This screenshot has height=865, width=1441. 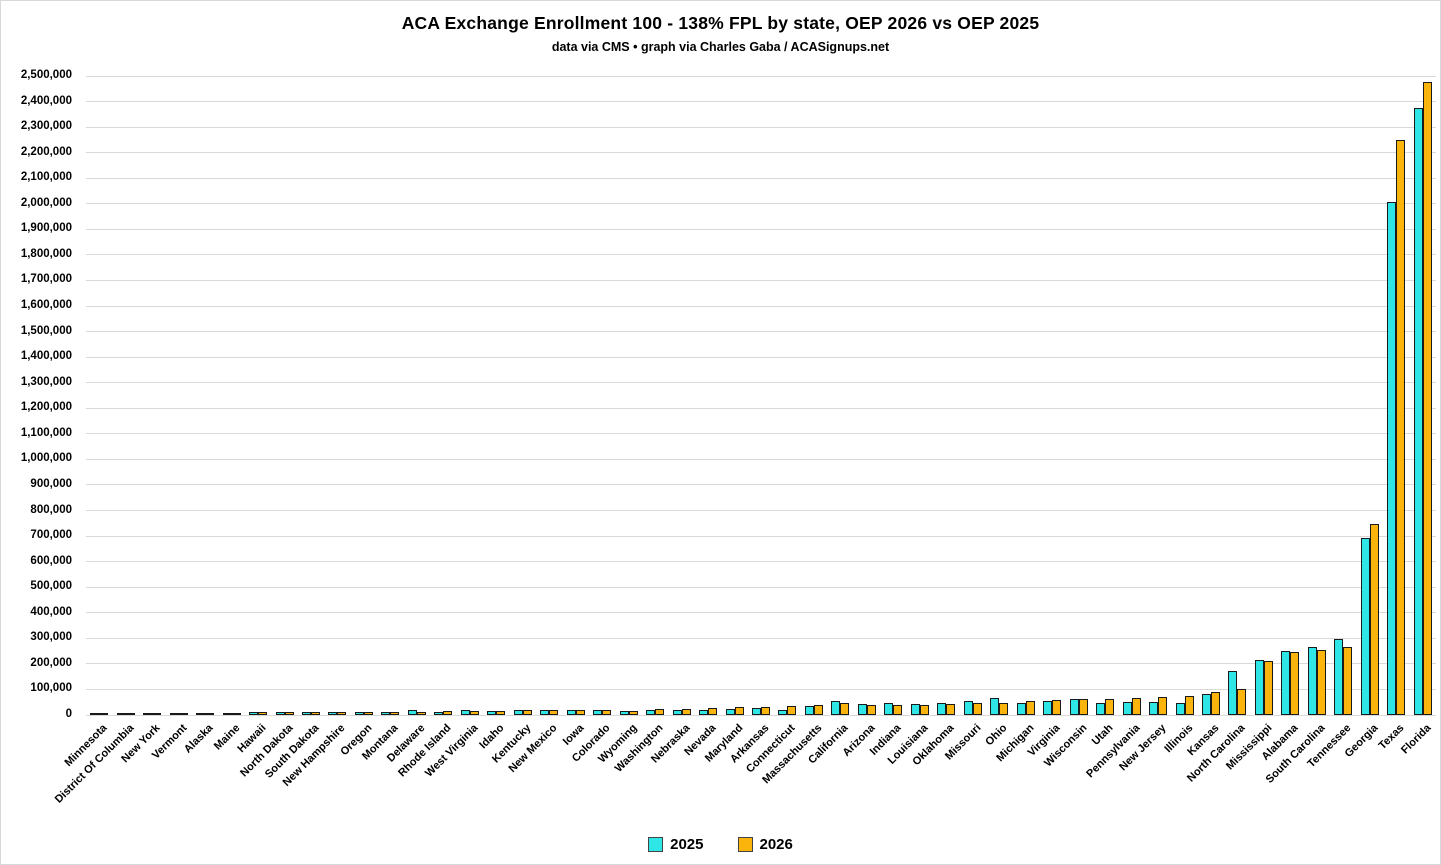 What do you see at coordinates (1110, 707) in the screenshot?
I see `bar-2026-utah` at bounding box center [1110, 707].